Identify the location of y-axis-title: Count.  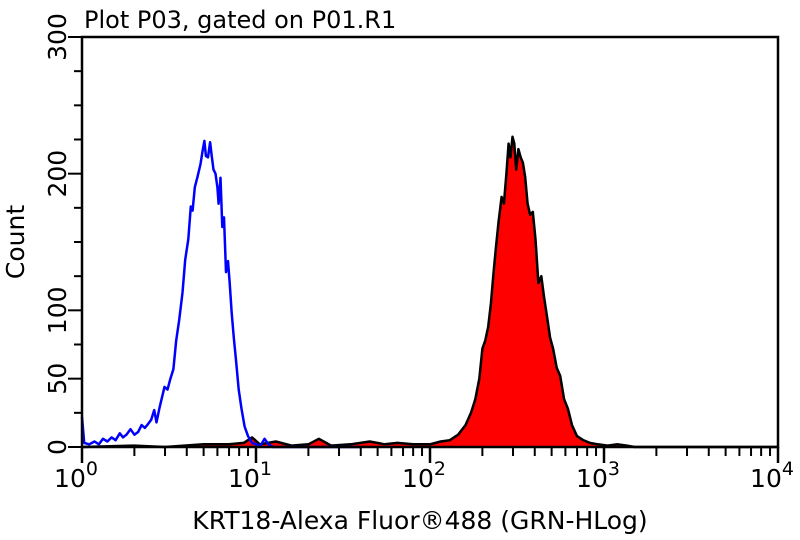
(15, 242).